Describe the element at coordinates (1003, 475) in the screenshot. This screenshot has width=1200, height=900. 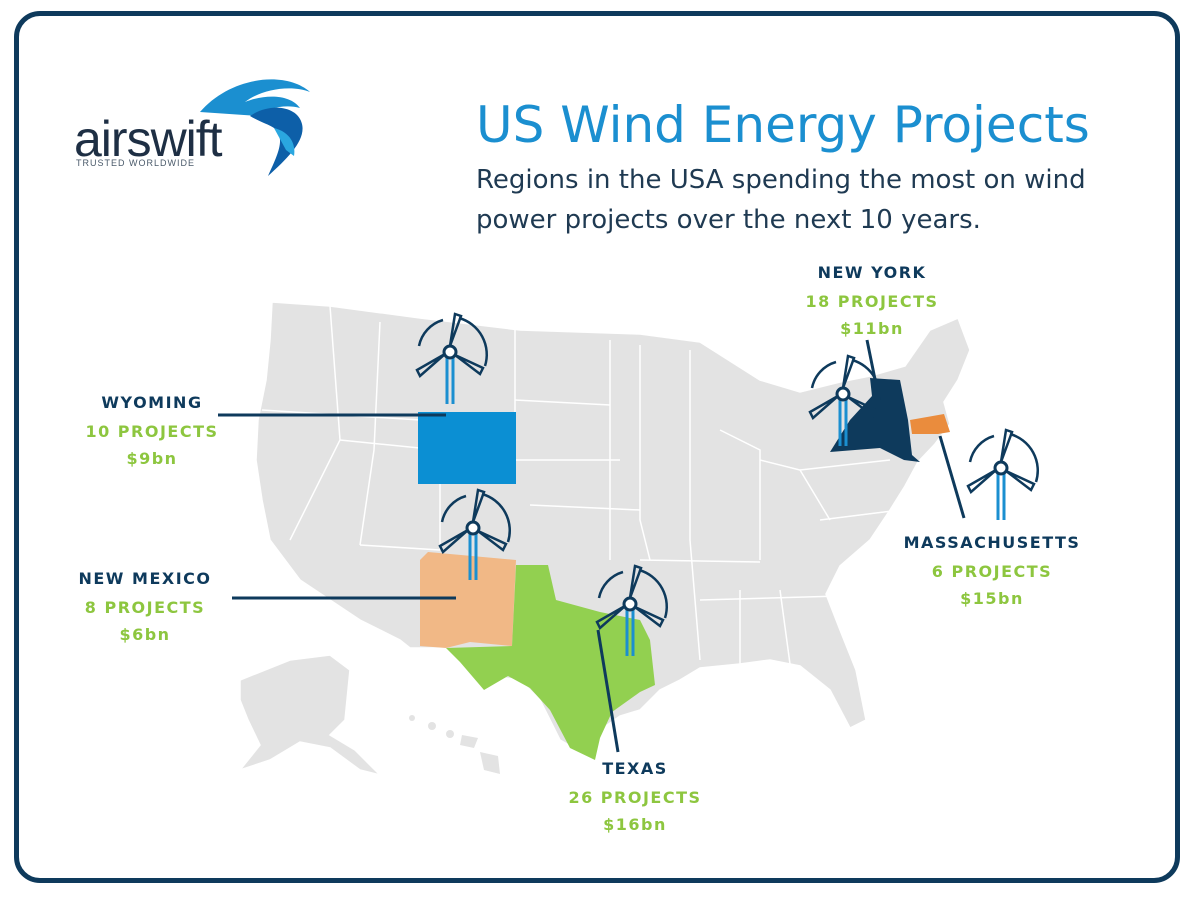
I see `wind-turbine-icon` at that location.